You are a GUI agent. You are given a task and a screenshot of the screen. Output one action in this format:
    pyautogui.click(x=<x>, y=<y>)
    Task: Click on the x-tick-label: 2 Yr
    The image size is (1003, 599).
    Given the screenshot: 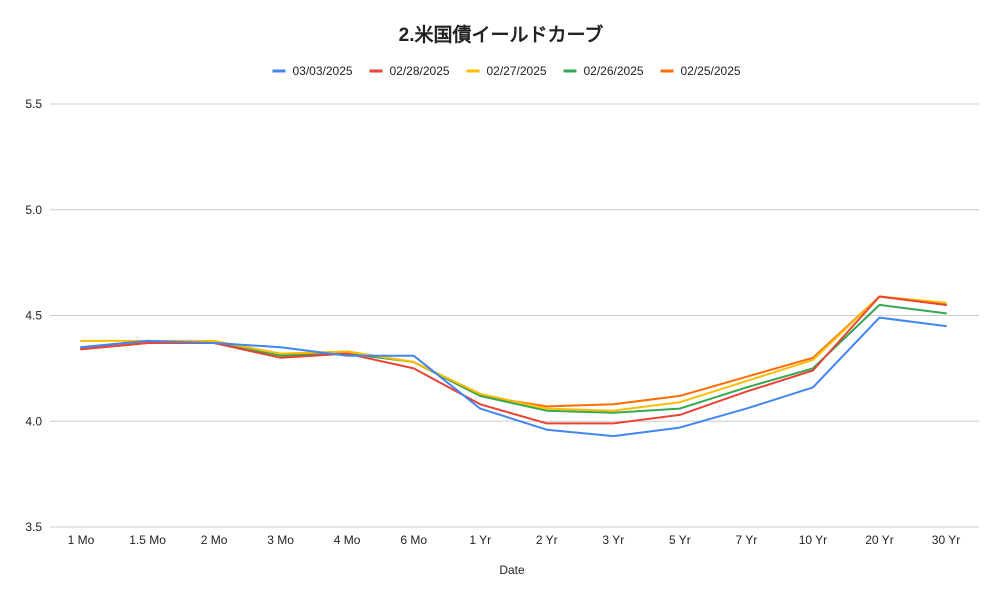 What is the action you would take?
    pyautogui.click(x=547, y=540)
    